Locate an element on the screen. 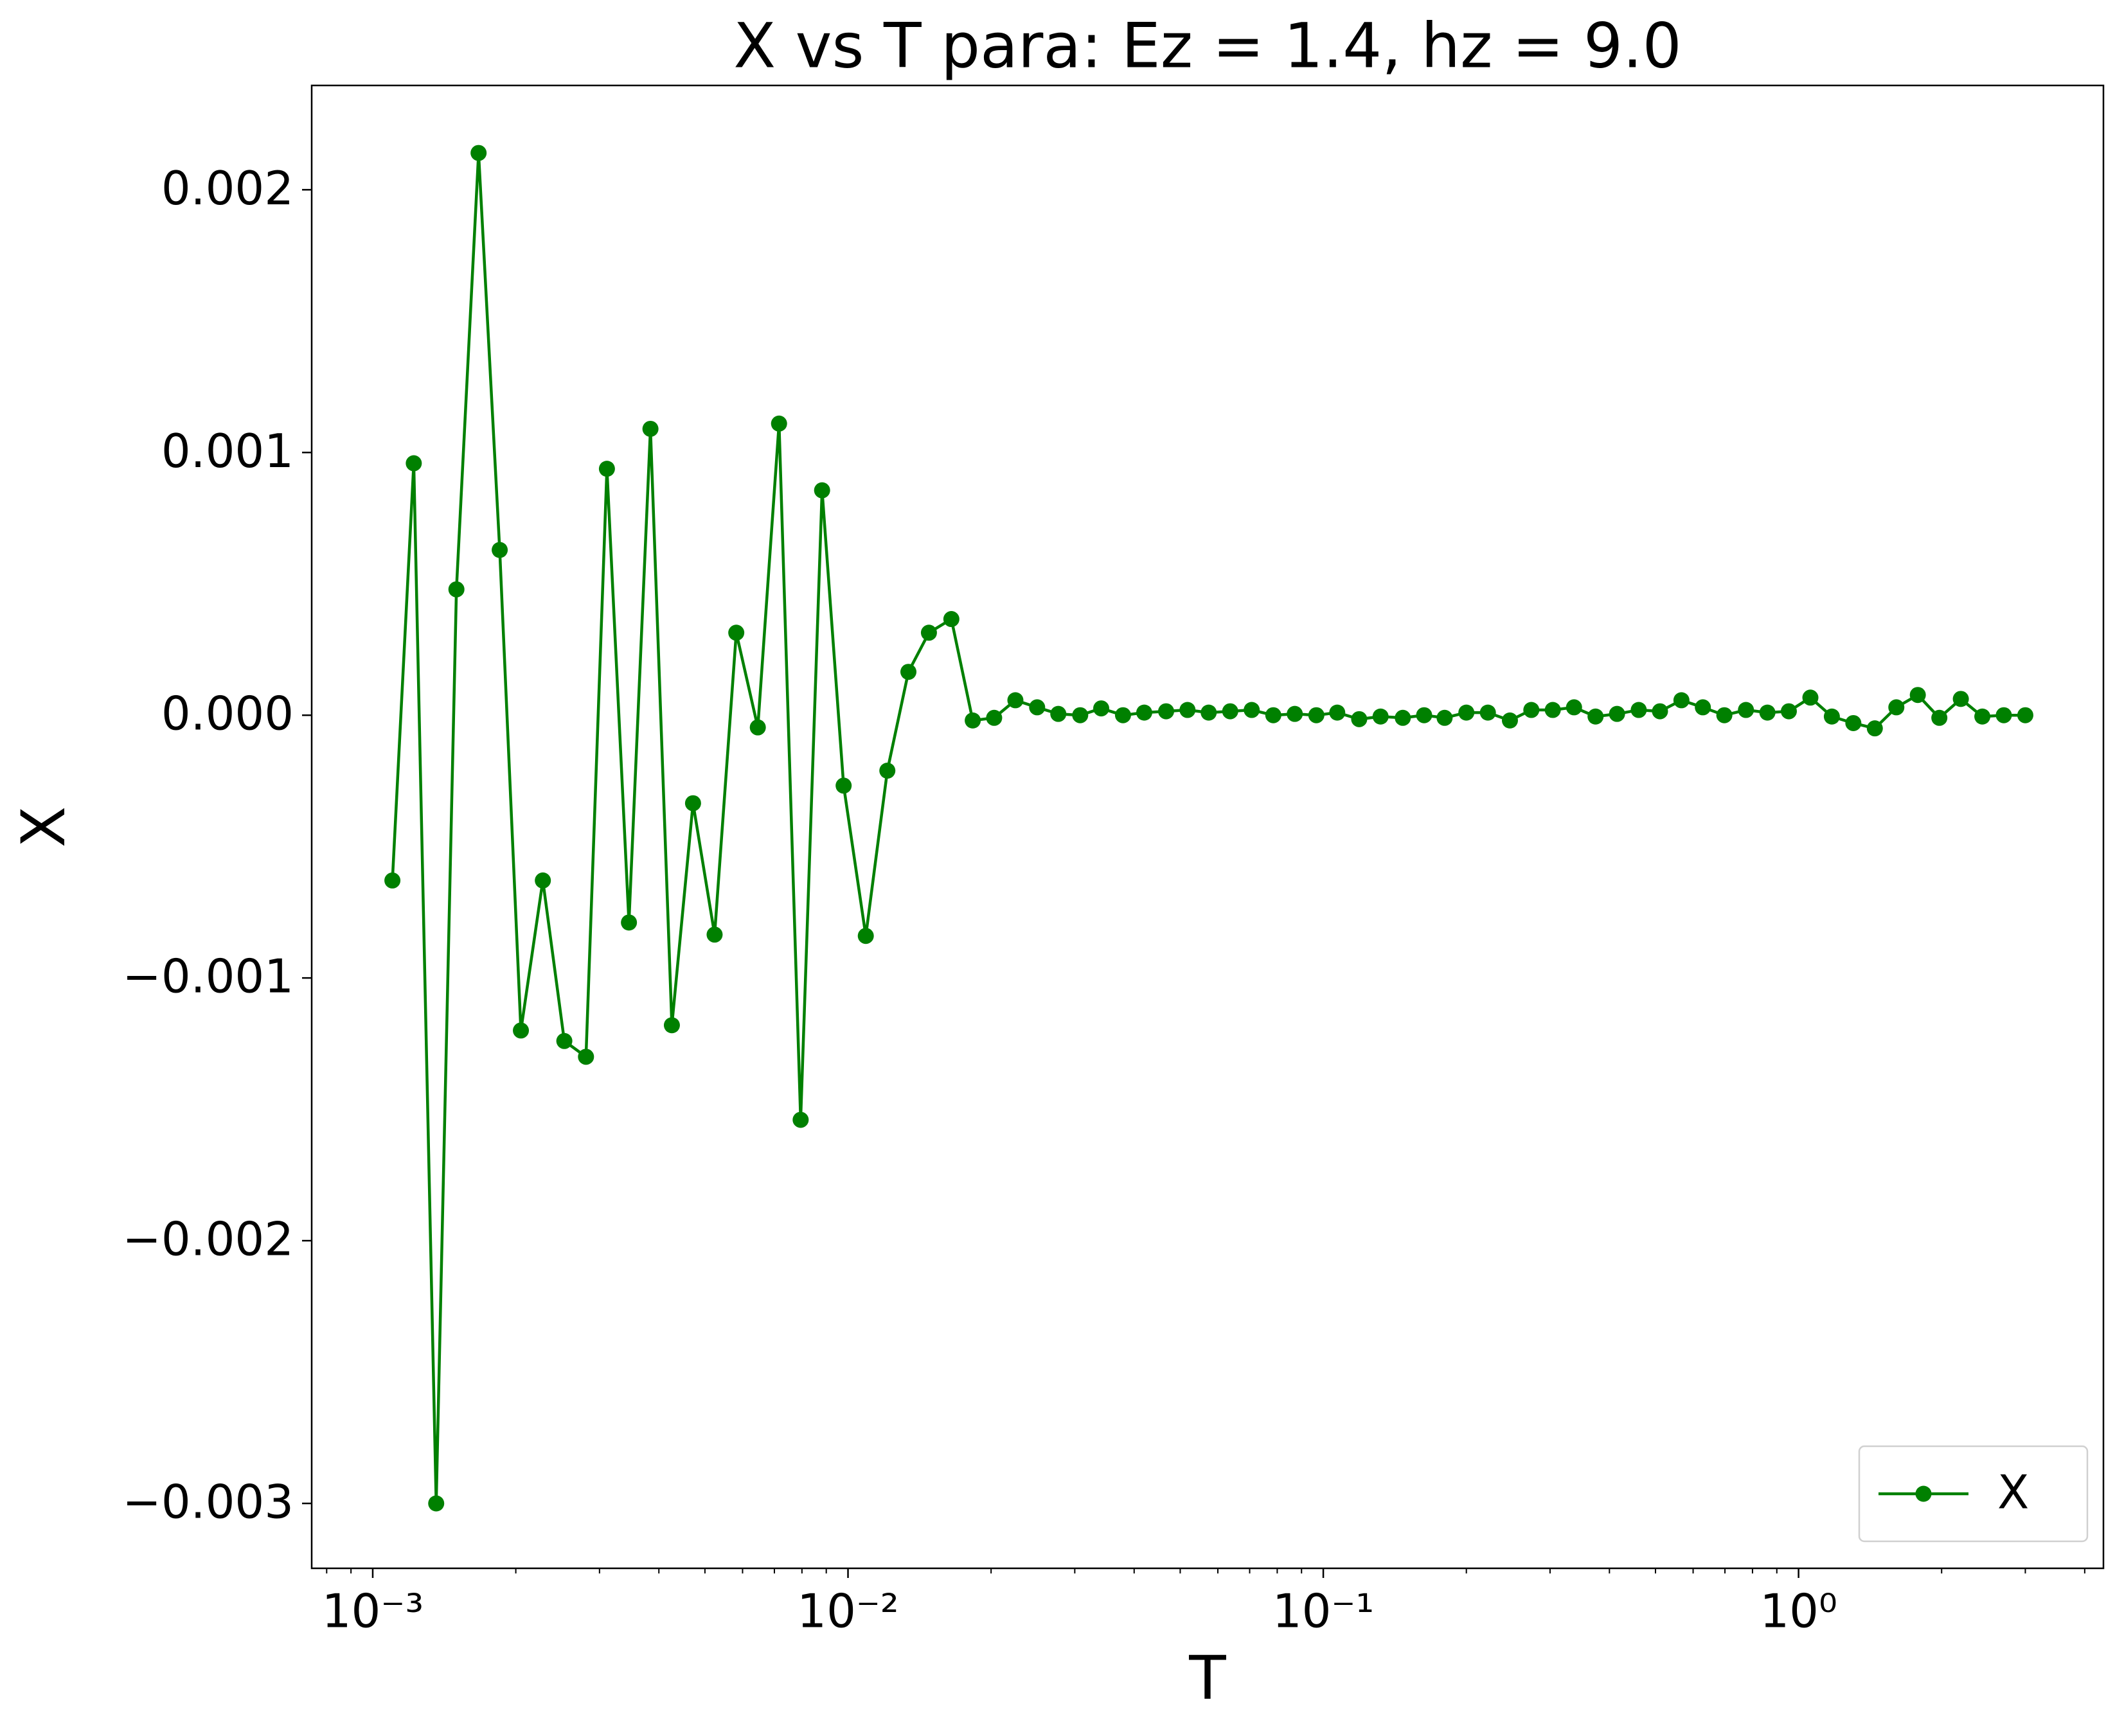 The width and height of the screenshot is (2124, 1736). y-tick-label: −0.003 is located at coordinates (208, 1502).